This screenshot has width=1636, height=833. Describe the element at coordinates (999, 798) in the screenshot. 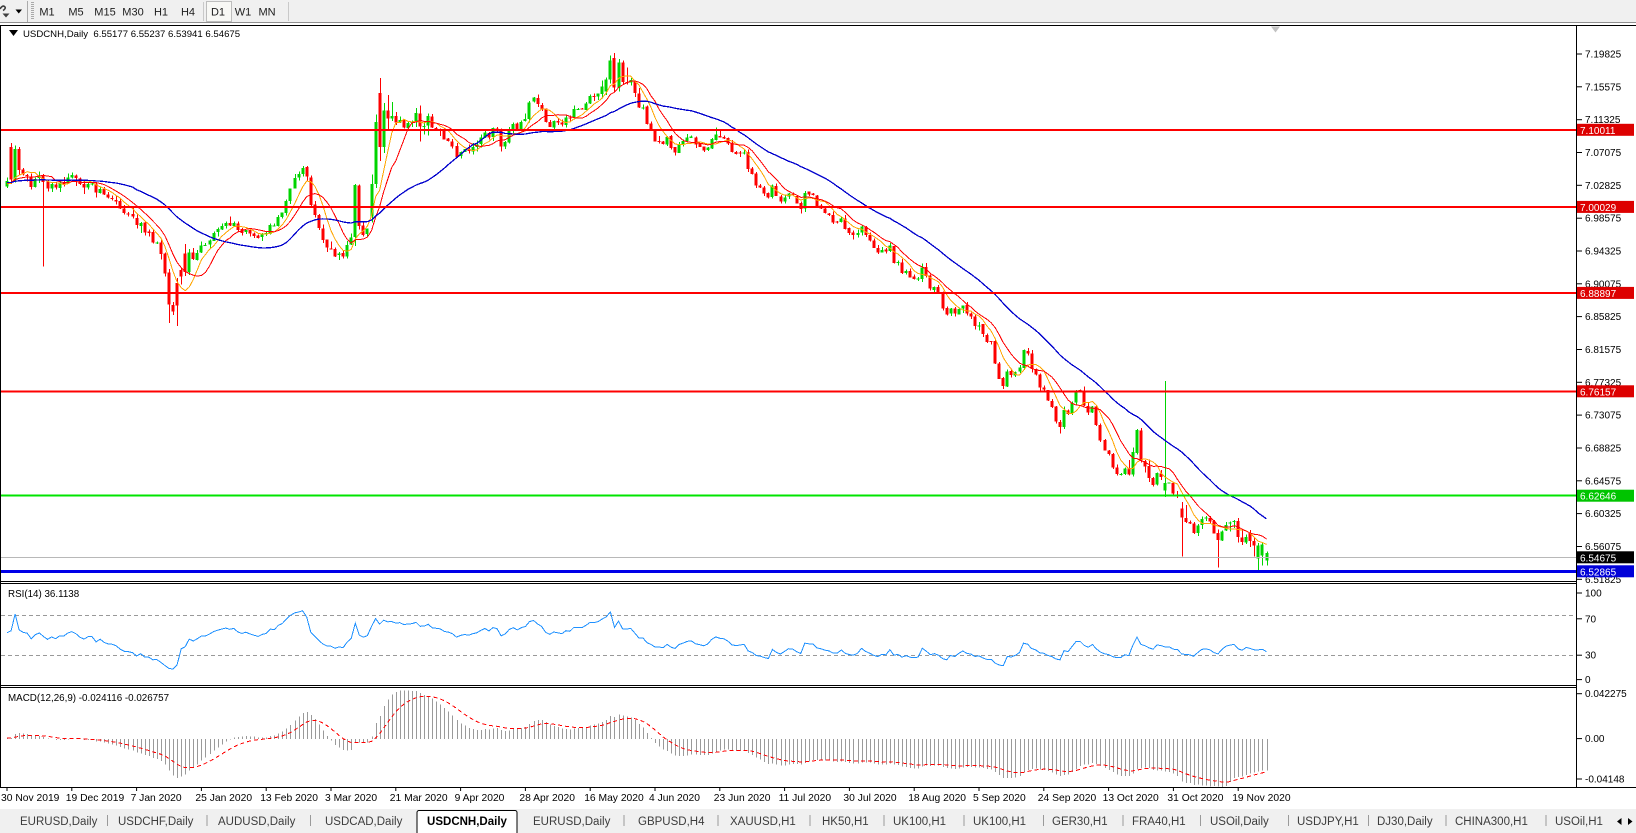

I see `svg-text: 5 Sep 2020` at that location.